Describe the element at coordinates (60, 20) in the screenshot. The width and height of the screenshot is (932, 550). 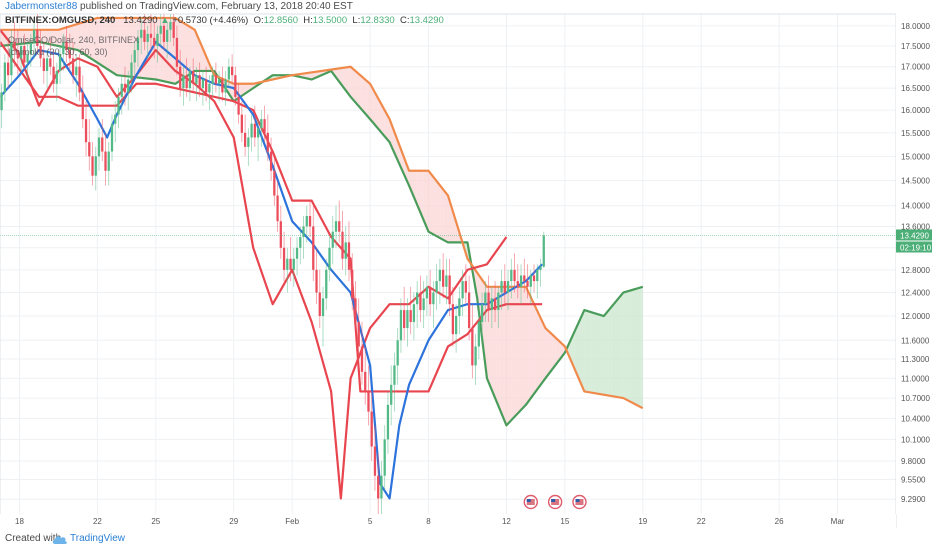
I see `symbol-name: BITFINEX:OMGUSD, 240` at that location.